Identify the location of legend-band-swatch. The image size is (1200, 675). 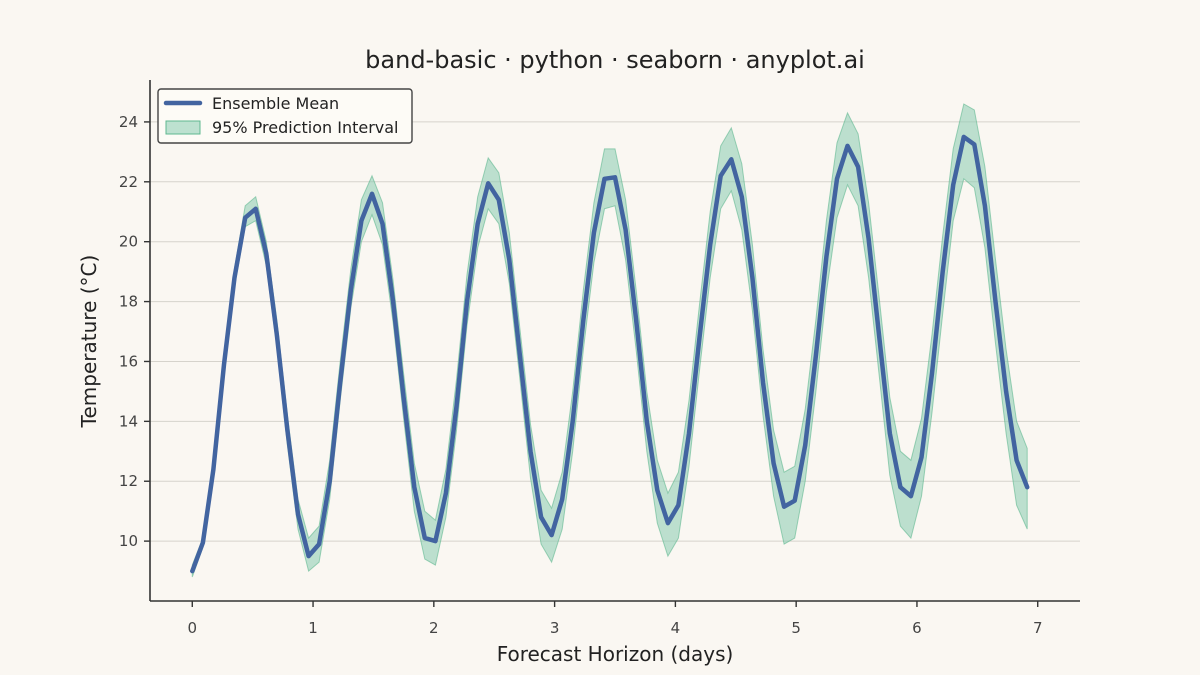
(183, 127).